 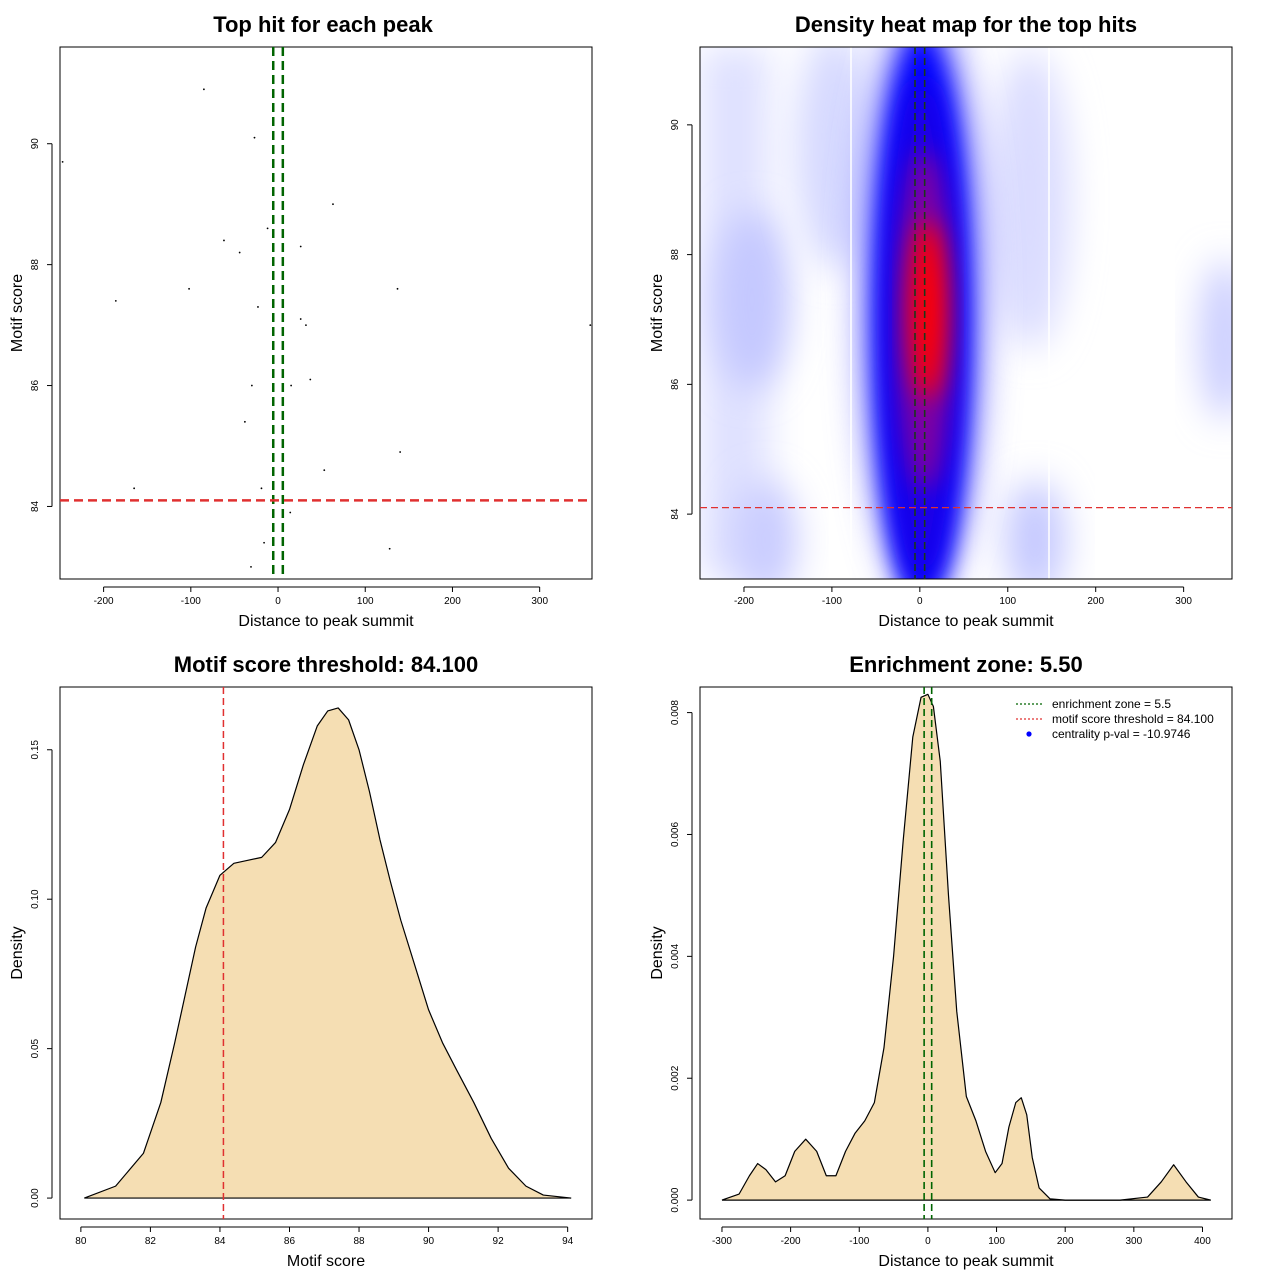 I want to click on heatmap-title: Density heat map for the top hits, so click(x=966, y=24).